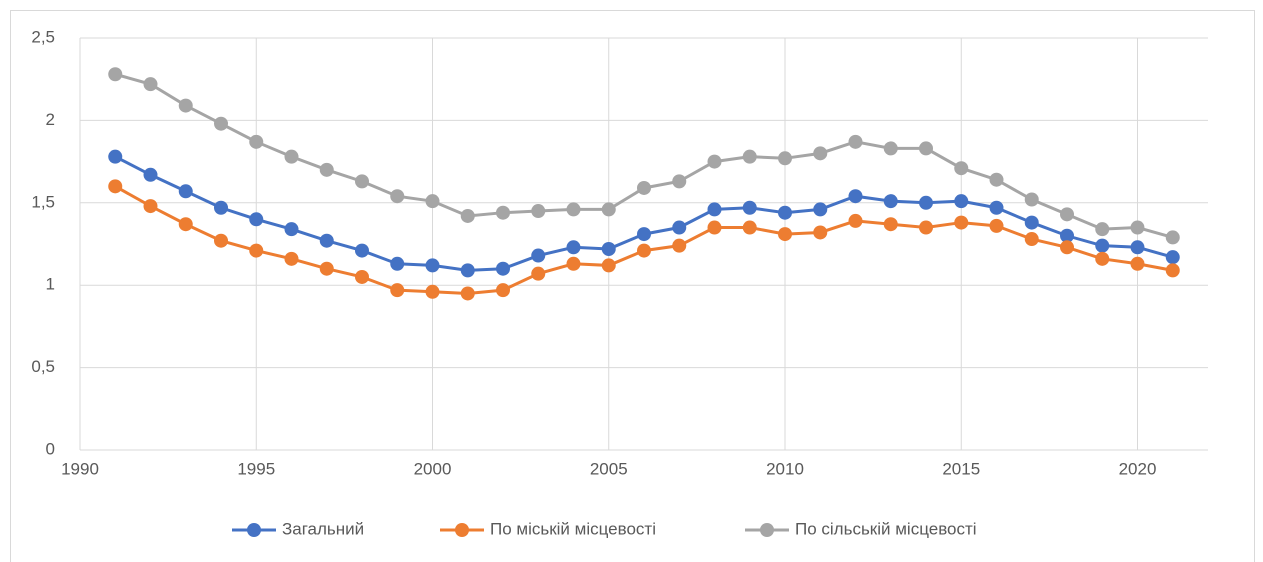 The width and height of the screenshot is (1263, 562). I want to click on legend-label: По сільській місцевості, so click(886, 528).